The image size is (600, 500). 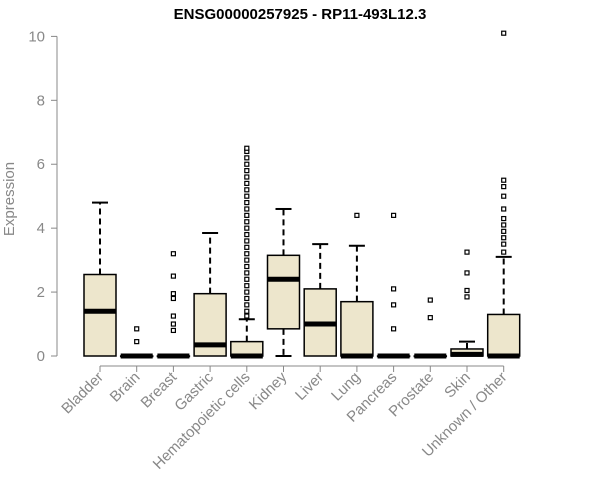 I want to click on y-tick-label: 6, so click(x=41, y=164).